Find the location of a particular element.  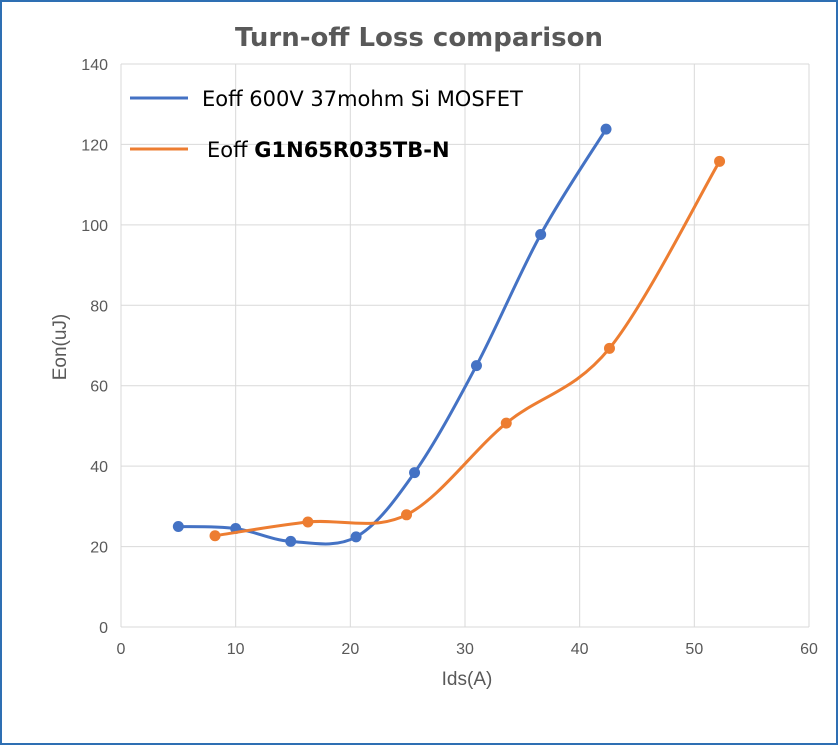

y-tick-label: 120 is located at coordinates (94, 145).